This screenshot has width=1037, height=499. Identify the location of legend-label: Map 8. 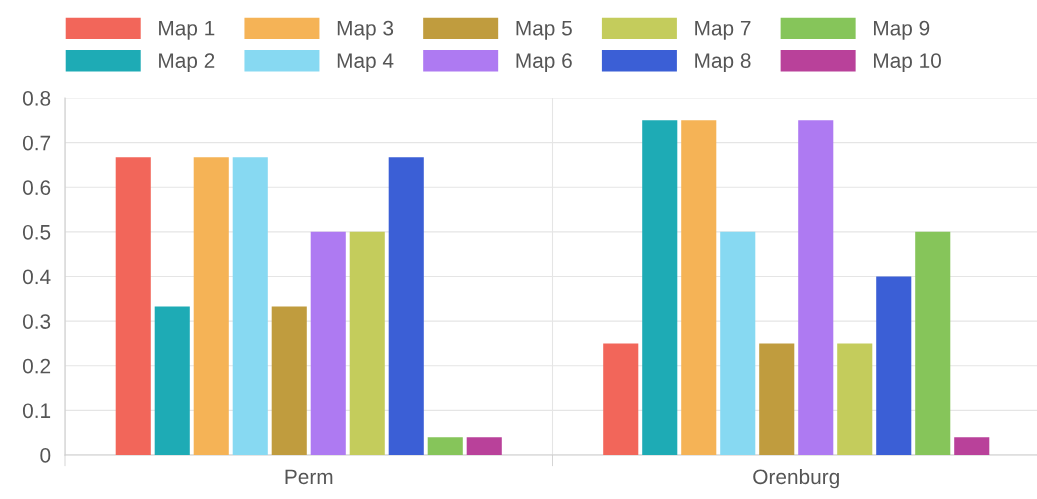
(723, 63).